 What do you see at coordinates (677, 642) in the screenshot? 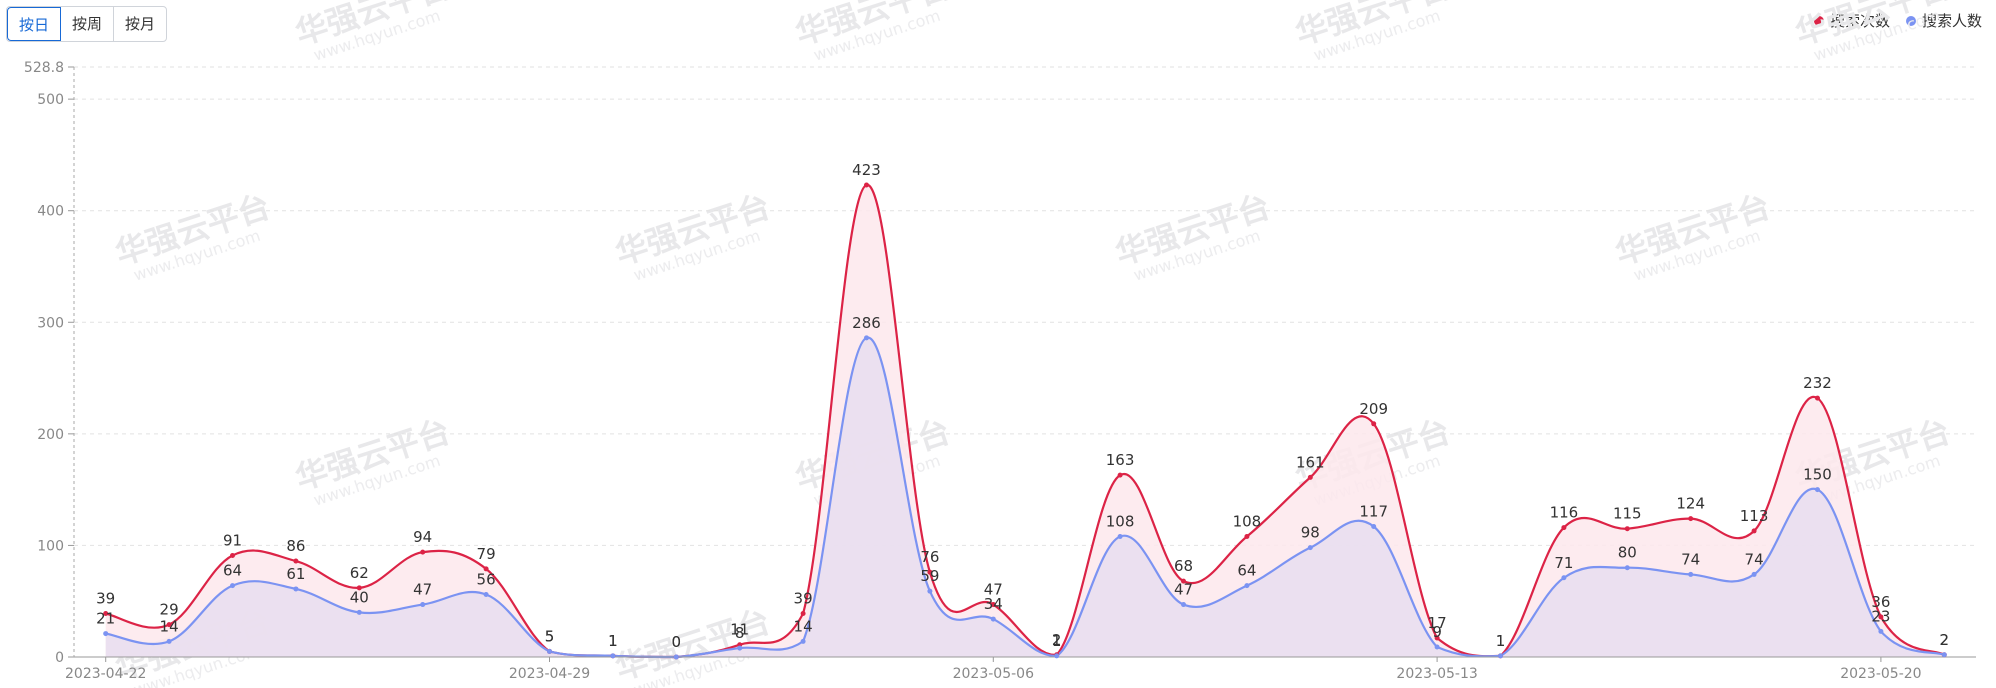
I see `data-label: 0` at bounding box center [677, 642].